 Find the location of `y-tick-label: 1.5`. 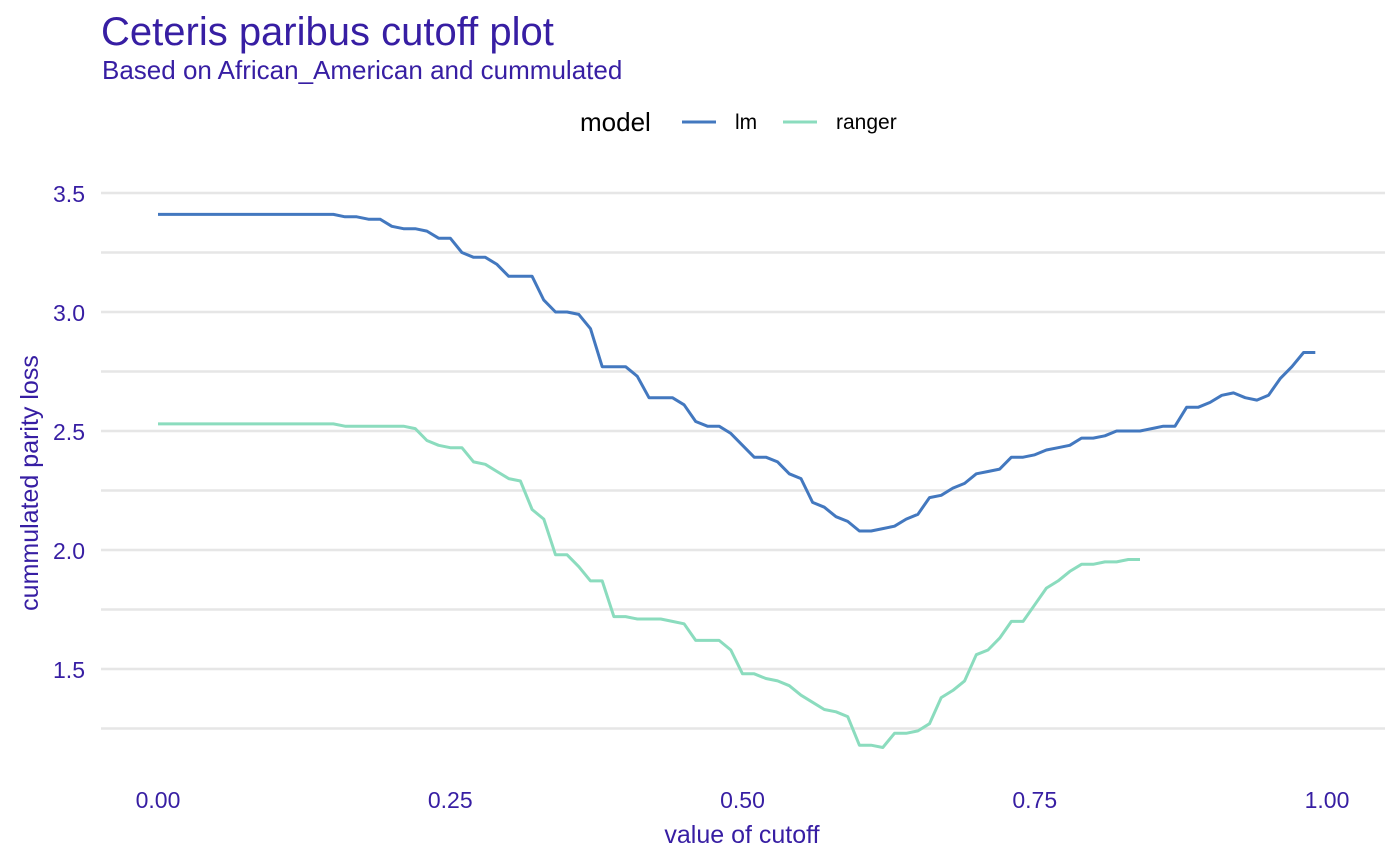

y-tick-label: 1.5 is located at coordinates (69, 670).